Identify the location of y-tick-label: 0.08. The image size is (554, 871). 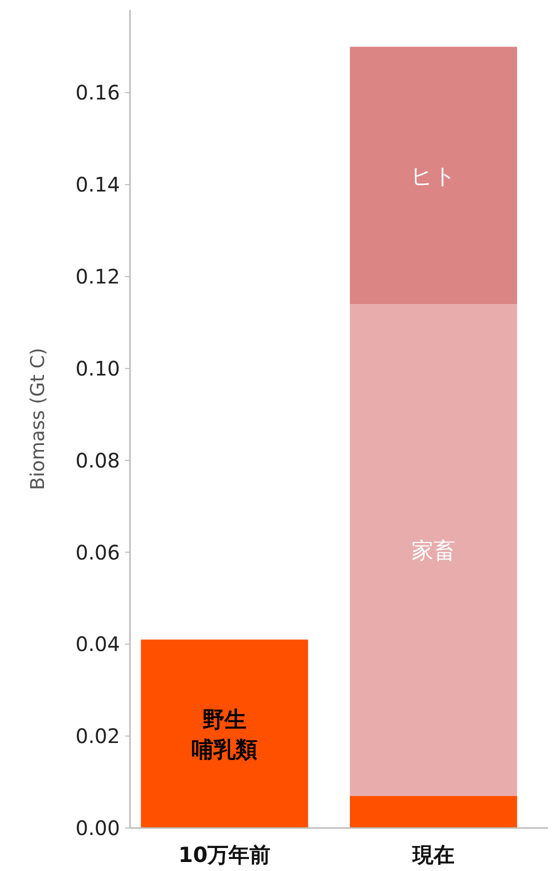
(97, 460).